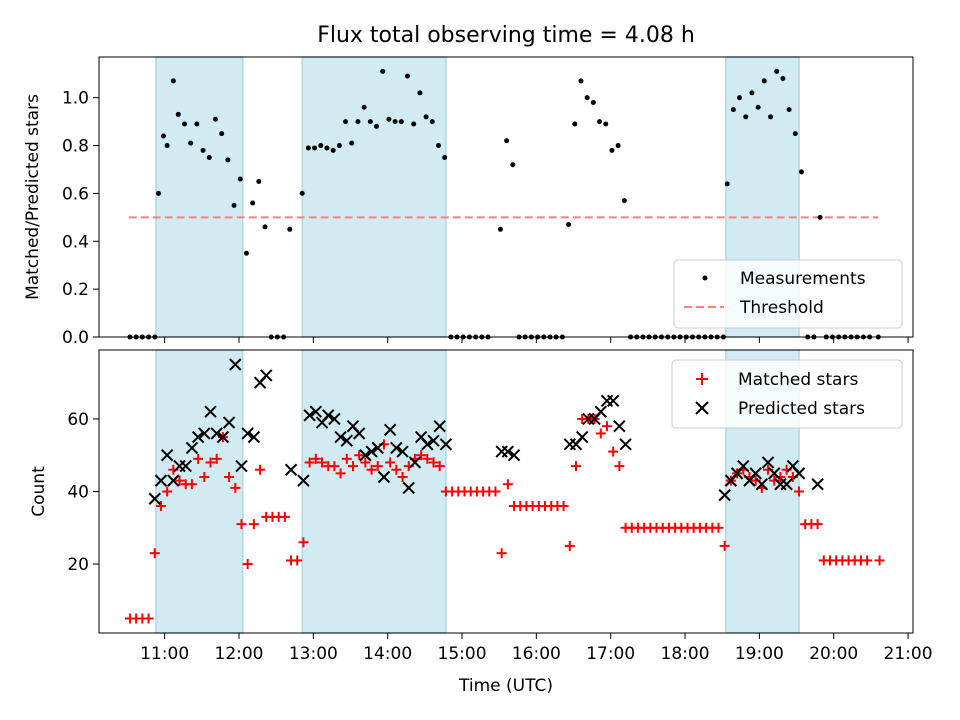 Image resolution: width=960 pixels, height=720 pixels. What do you see at coordinates (702, 379) in the screenshot?
I see `legend-marker-plus` at bounding box center [702, 379].